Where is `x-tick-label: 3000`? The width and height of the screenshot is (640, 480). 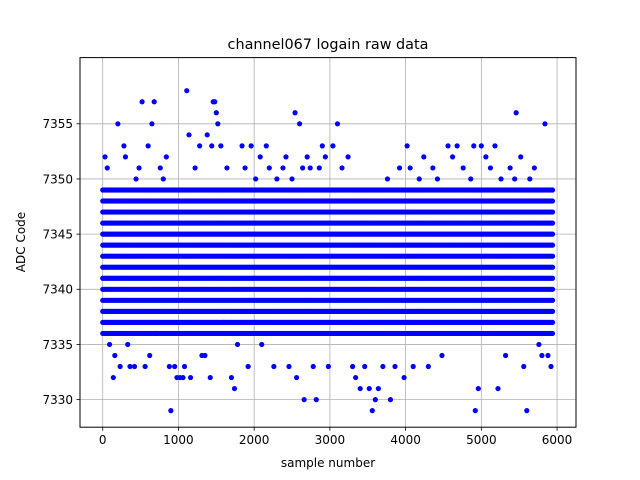
x-tick-label: 3000 is located at coordinates (330, 440).